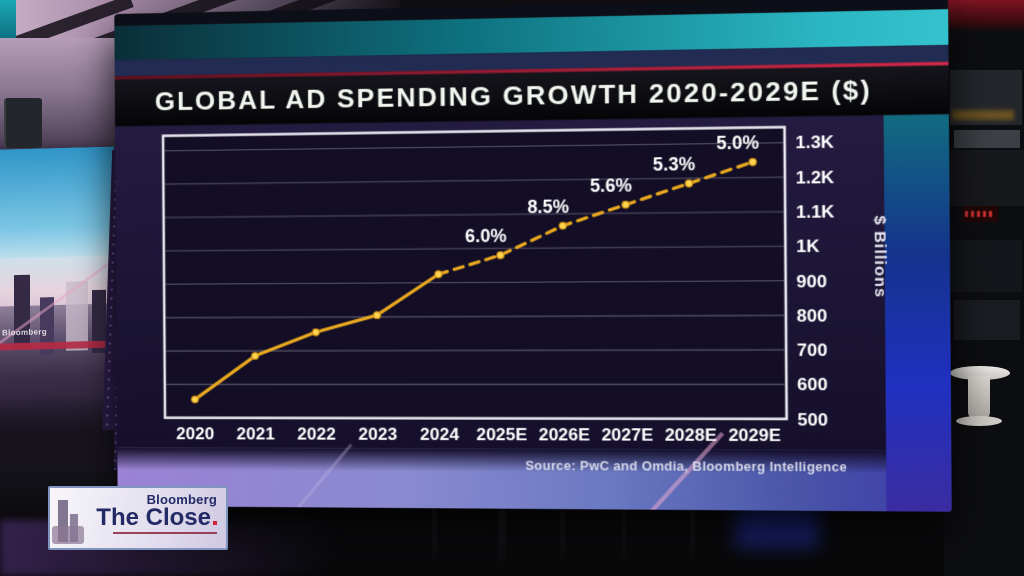  I want to click on navy-strip, so click(531, 60).